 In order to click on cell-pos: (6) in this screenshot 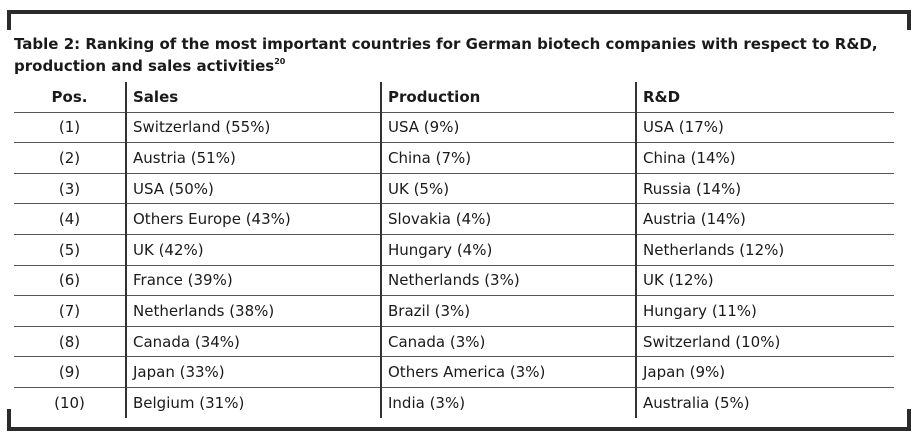, I will do `click(70, 281)`.